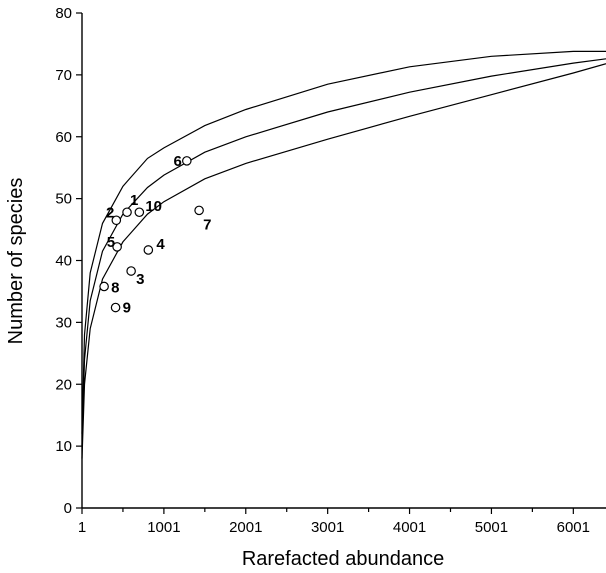 The height and width of the screenshot is (573, 606). Describe the element at coordinates (63, 384) in the screenshot. I see `y-tick-label: 20` at that location.